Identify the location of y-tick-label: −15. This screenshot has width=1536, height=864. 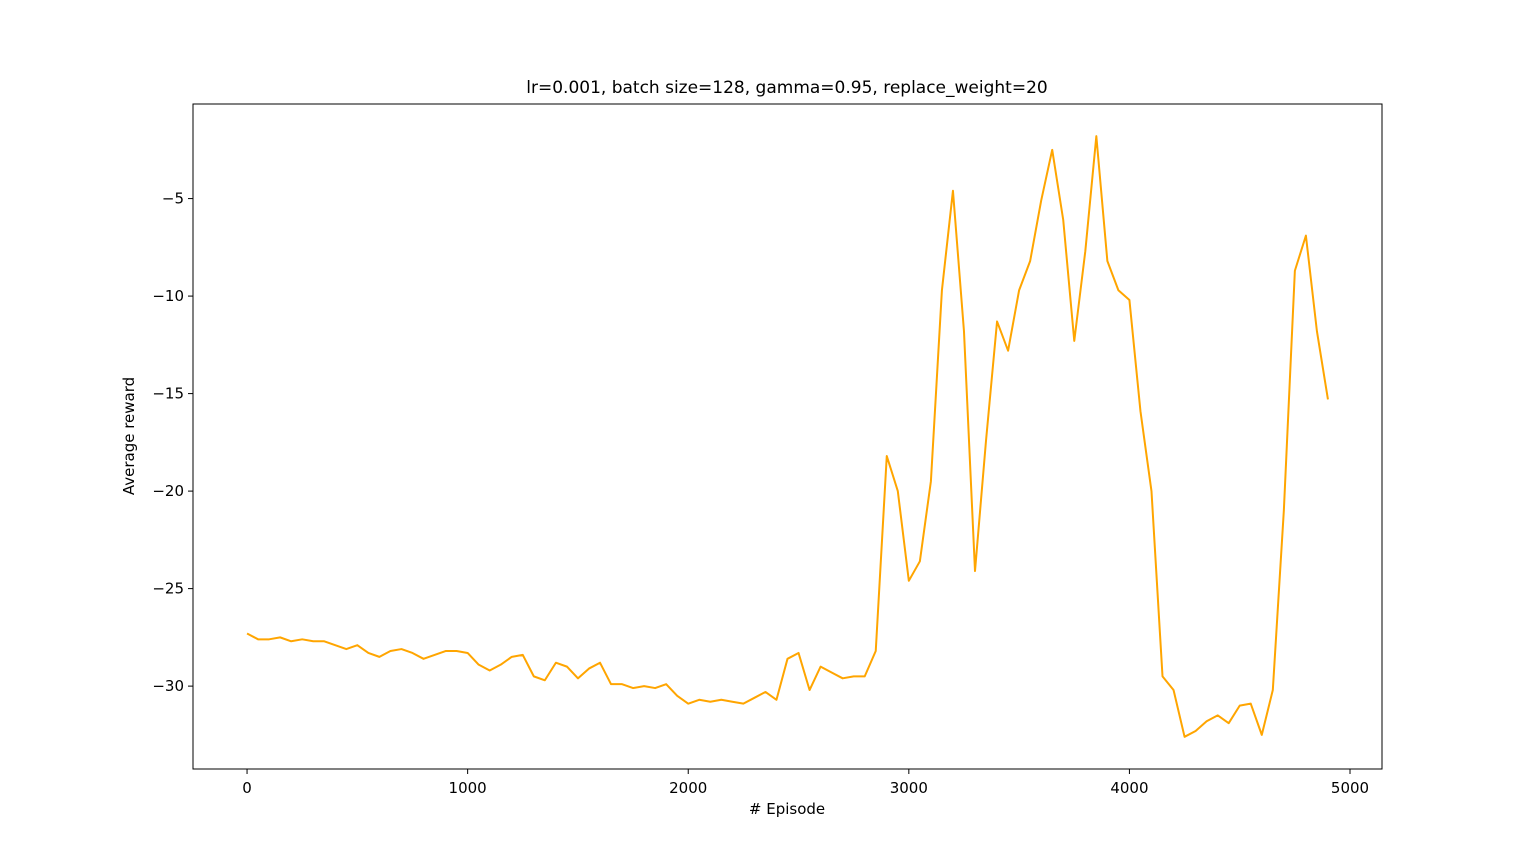
(168, 394).